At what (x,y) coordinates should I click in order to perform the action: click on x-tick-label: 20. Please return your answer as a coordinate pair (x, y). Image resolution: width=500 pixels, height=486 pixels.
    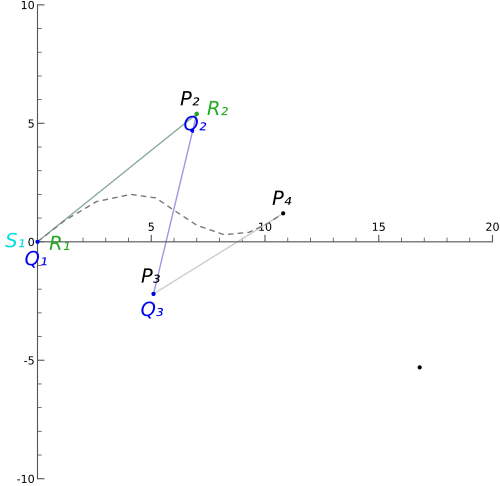
    Looking at the image, I should click on (492, 226).